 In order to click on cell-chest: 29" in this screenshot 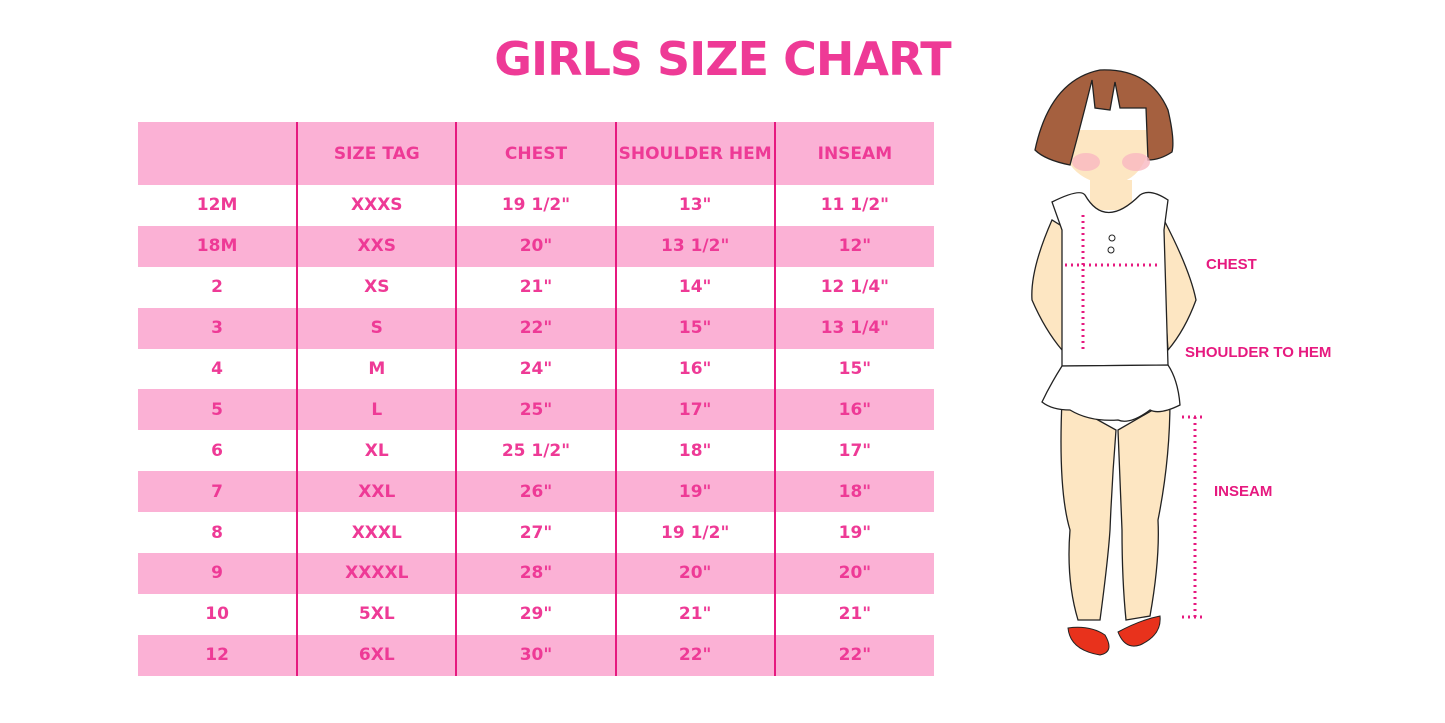, I will do `click(535, 614)`.